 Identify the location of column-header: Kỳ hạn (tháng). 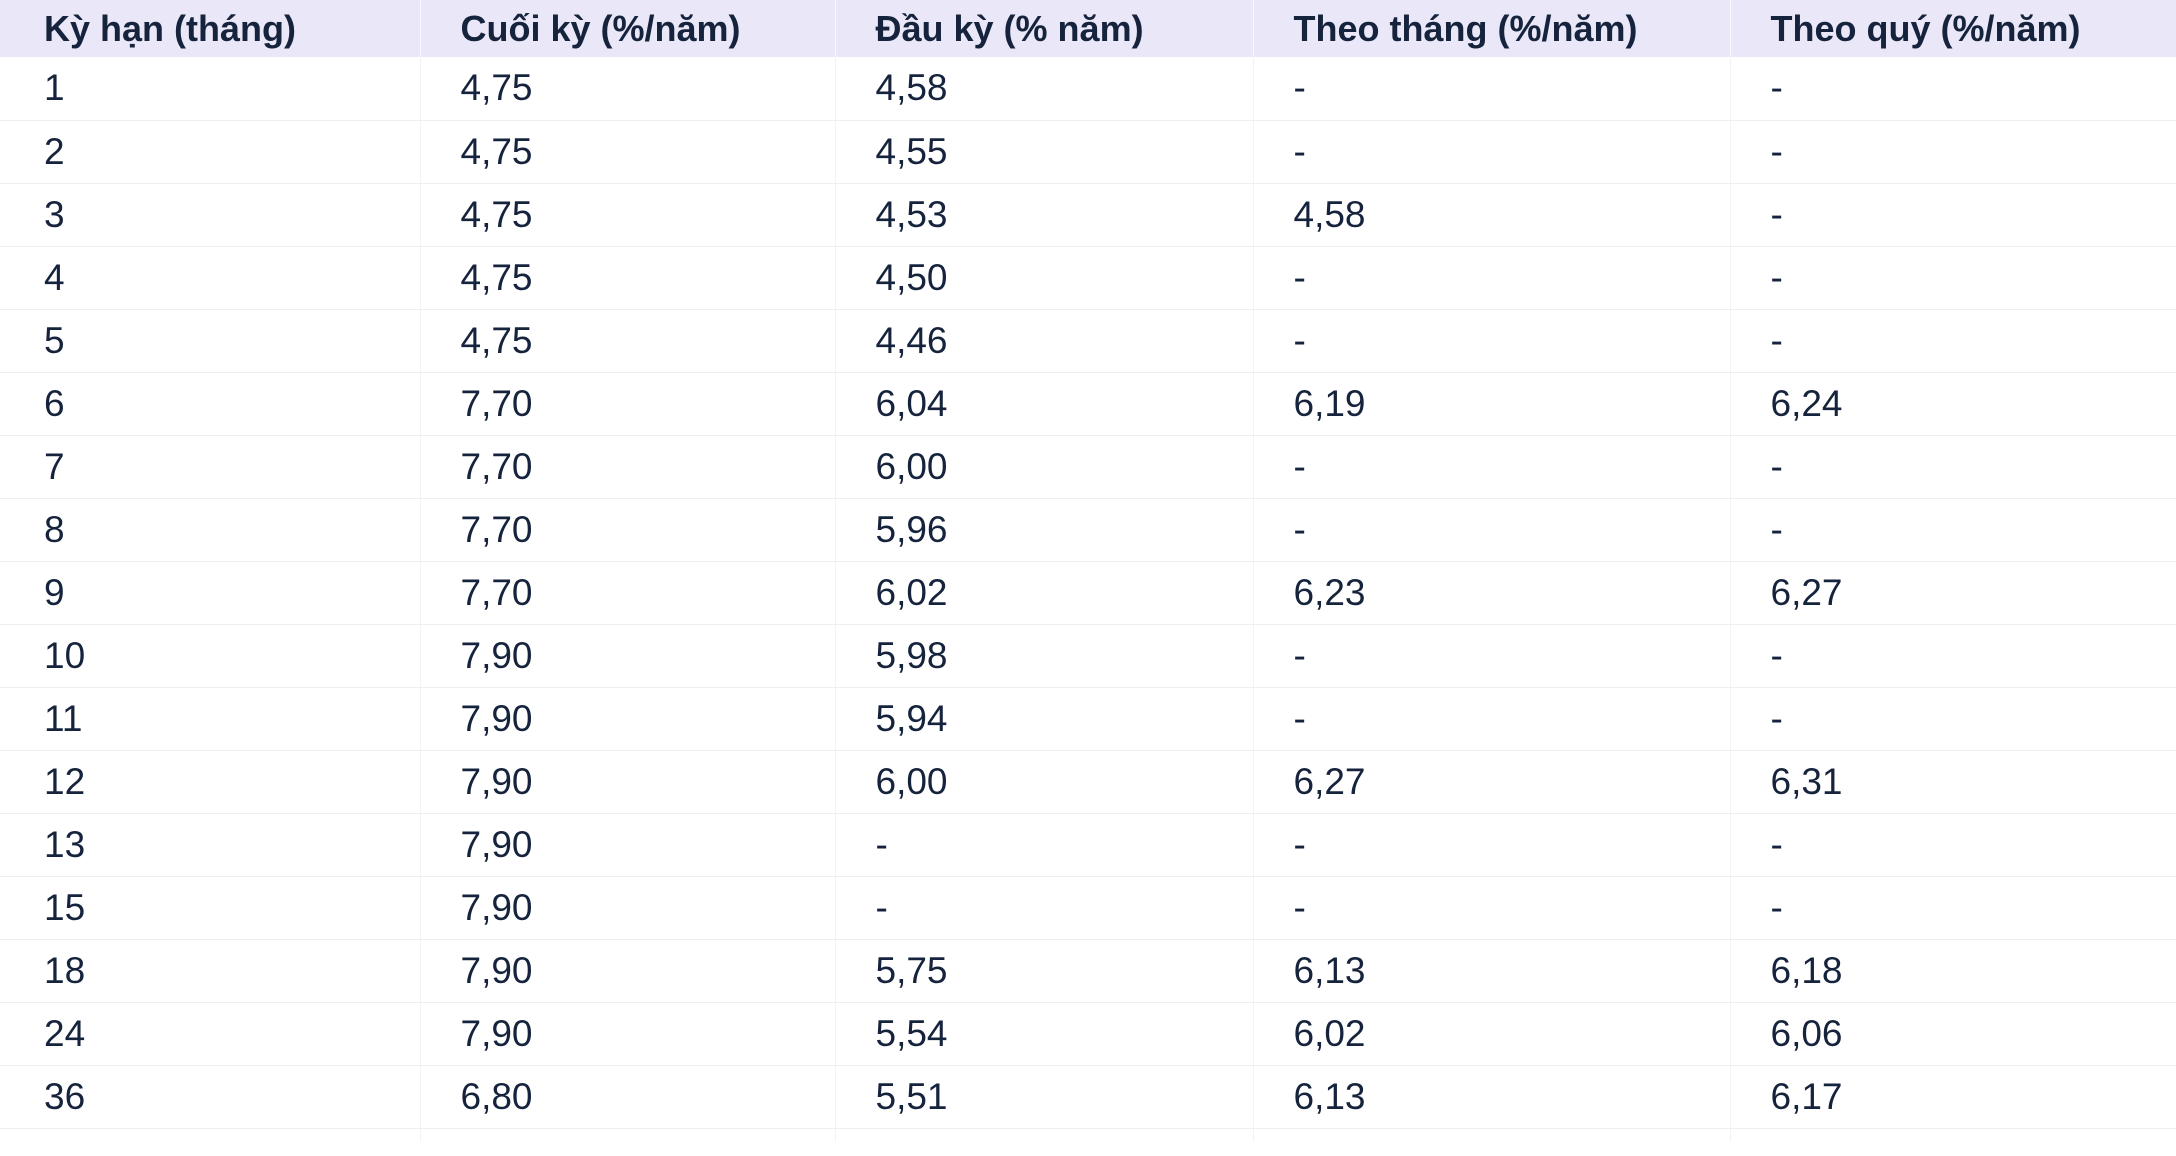
(210, 28).